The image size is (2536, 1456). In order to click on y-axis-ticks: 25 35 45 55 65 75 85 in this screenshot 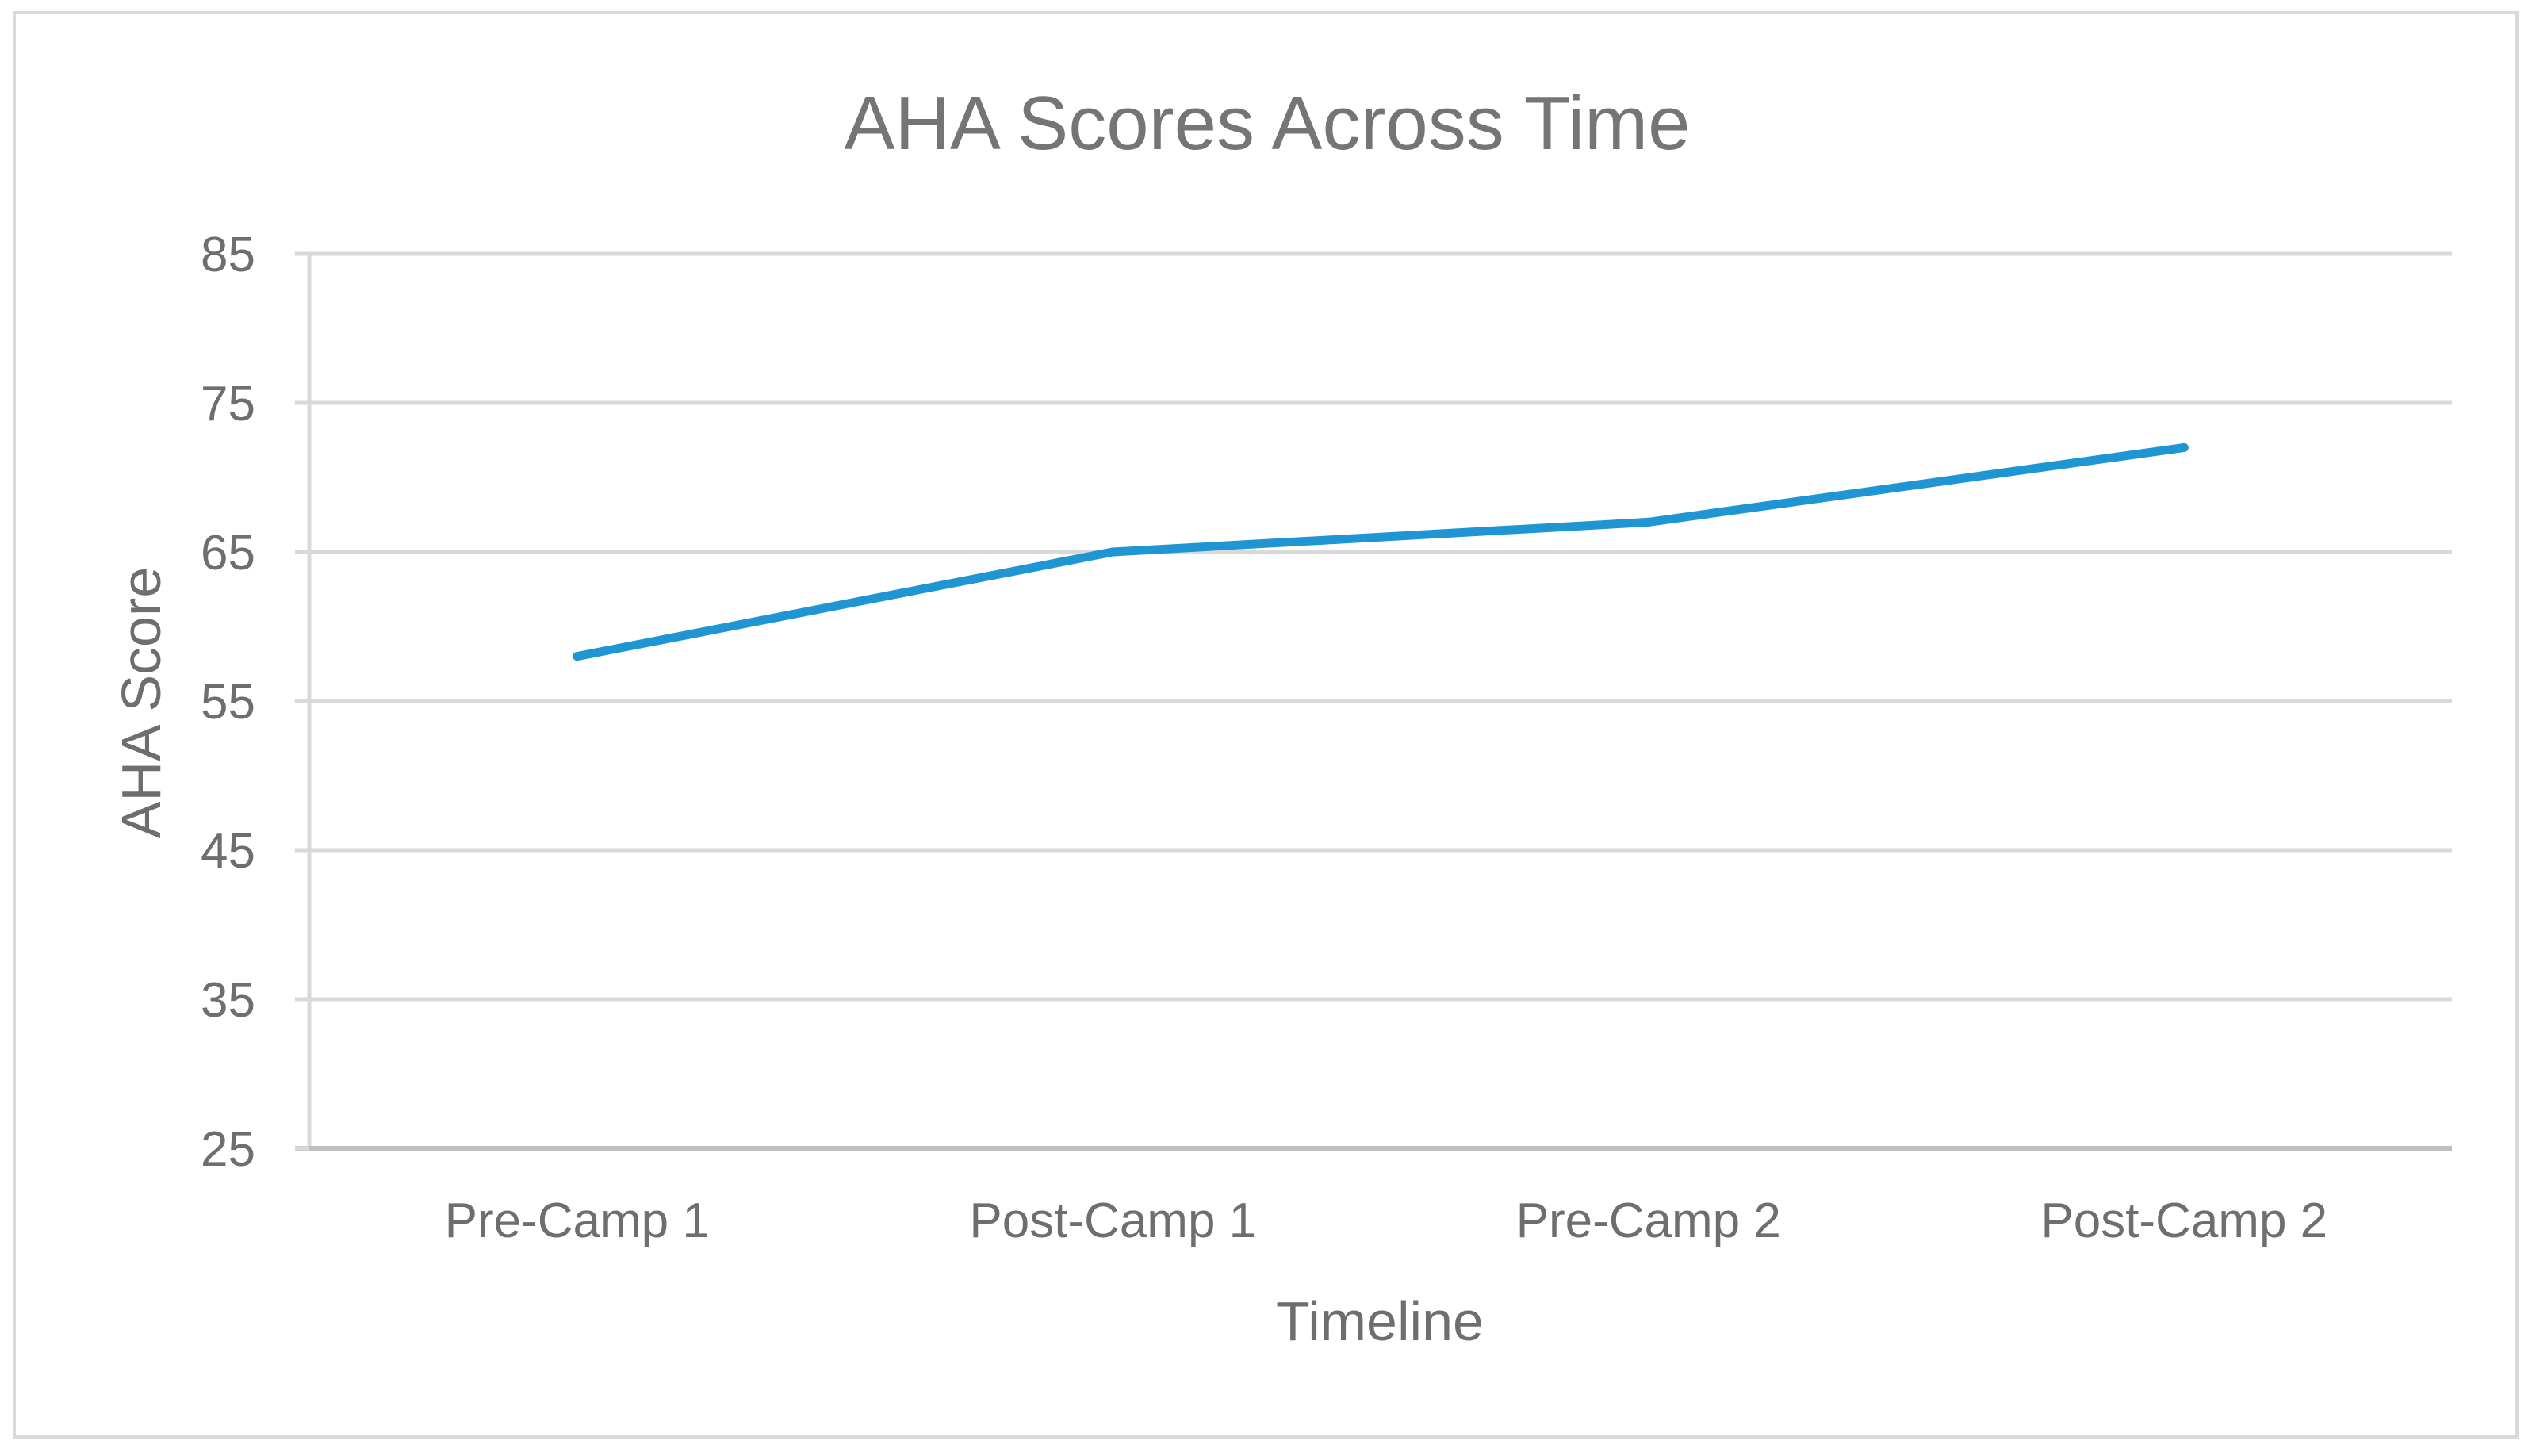, I will do `click(255, 702)`.